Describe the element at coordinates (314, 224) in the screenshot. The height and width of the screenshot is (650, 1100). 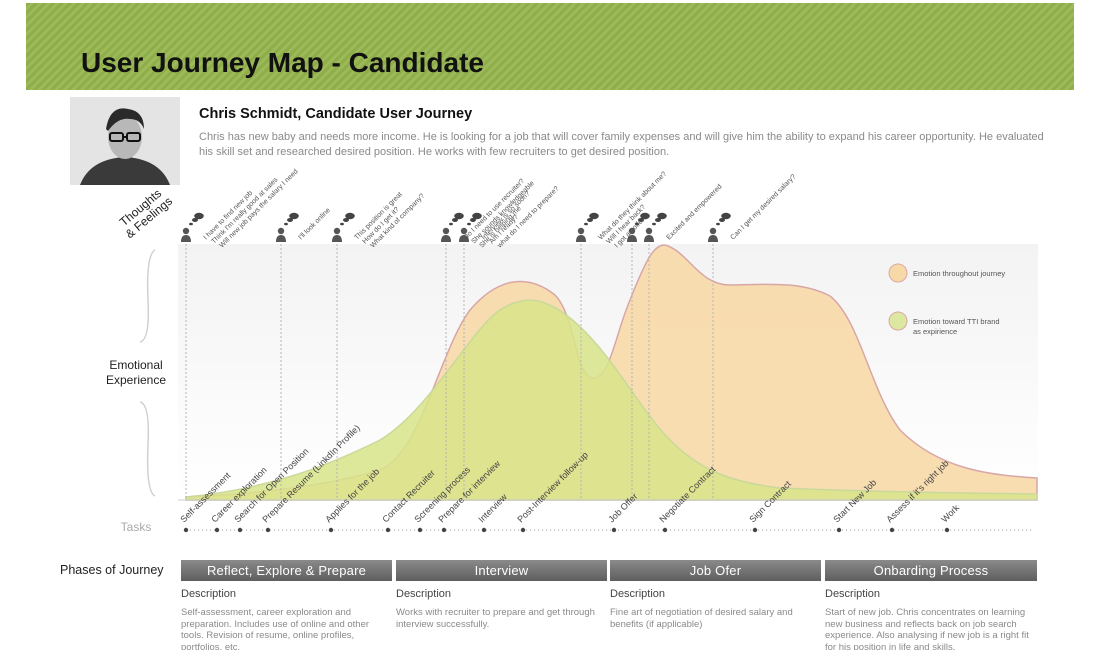
I see `thought-text: I'll look online` at that location.